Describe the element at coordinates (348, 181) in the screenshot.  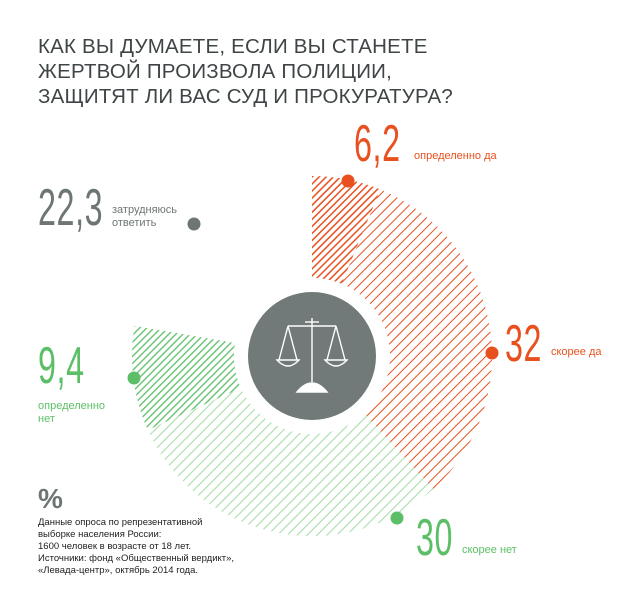
I see `marker-dot-definitely-yes` at that location.